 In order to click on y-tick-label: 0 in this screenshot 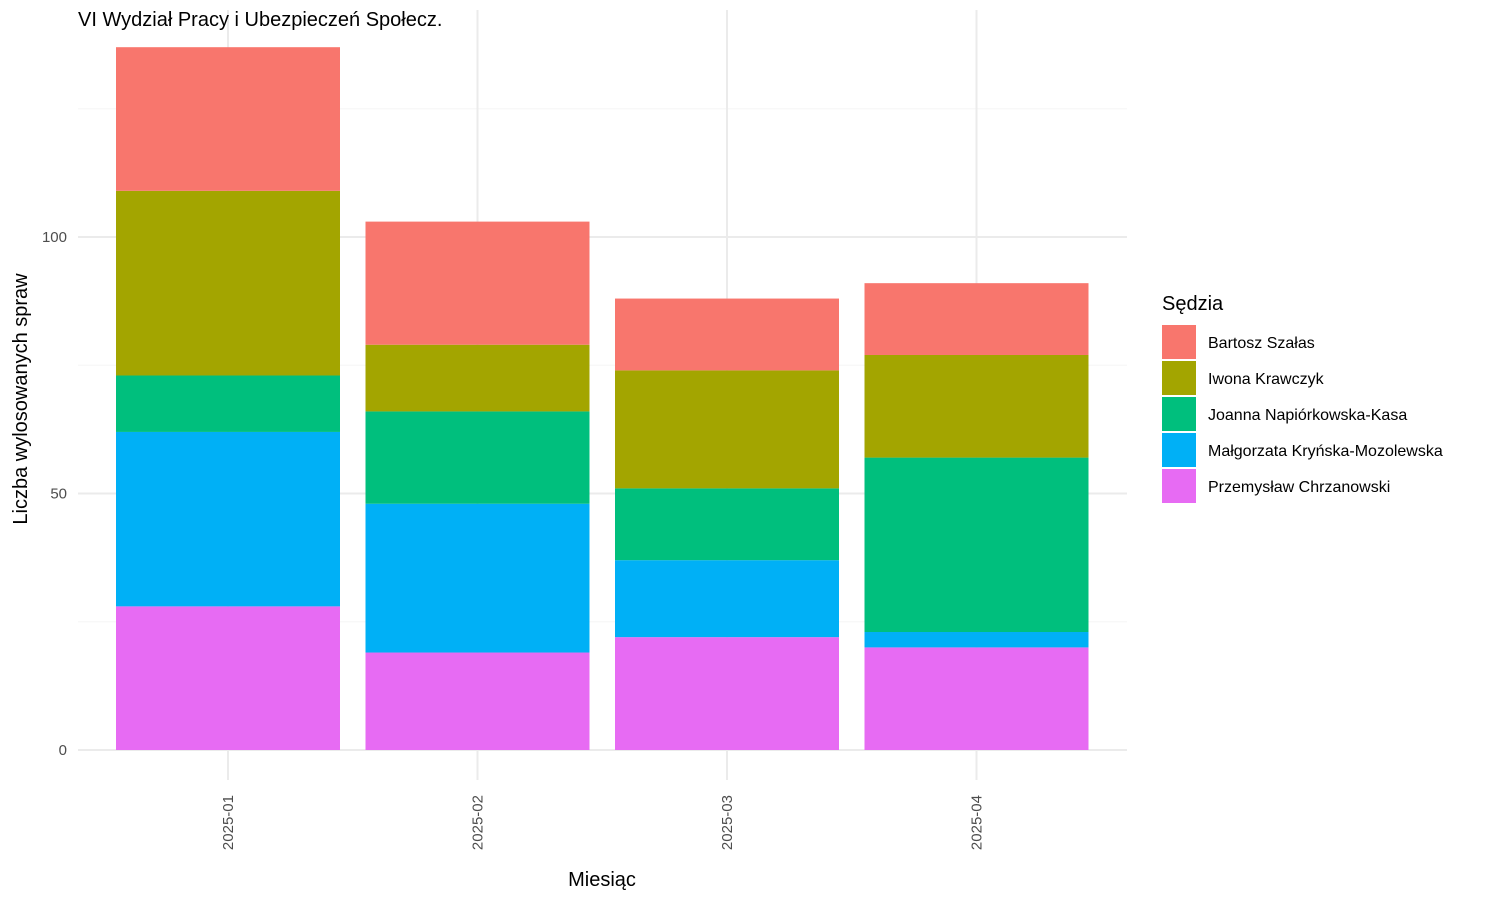, I will do `click(63, 750)`.